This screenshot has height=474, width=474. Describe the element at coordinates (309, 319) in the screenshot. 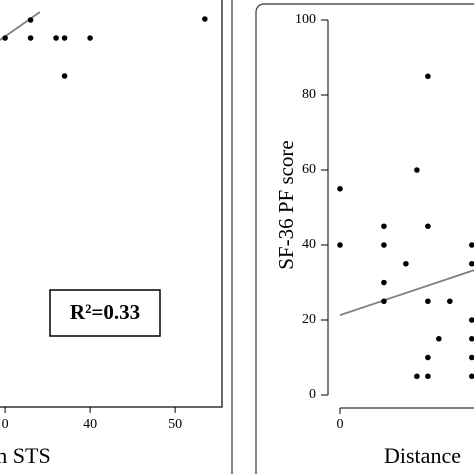

I see `y-tick-label: 20` at that location.